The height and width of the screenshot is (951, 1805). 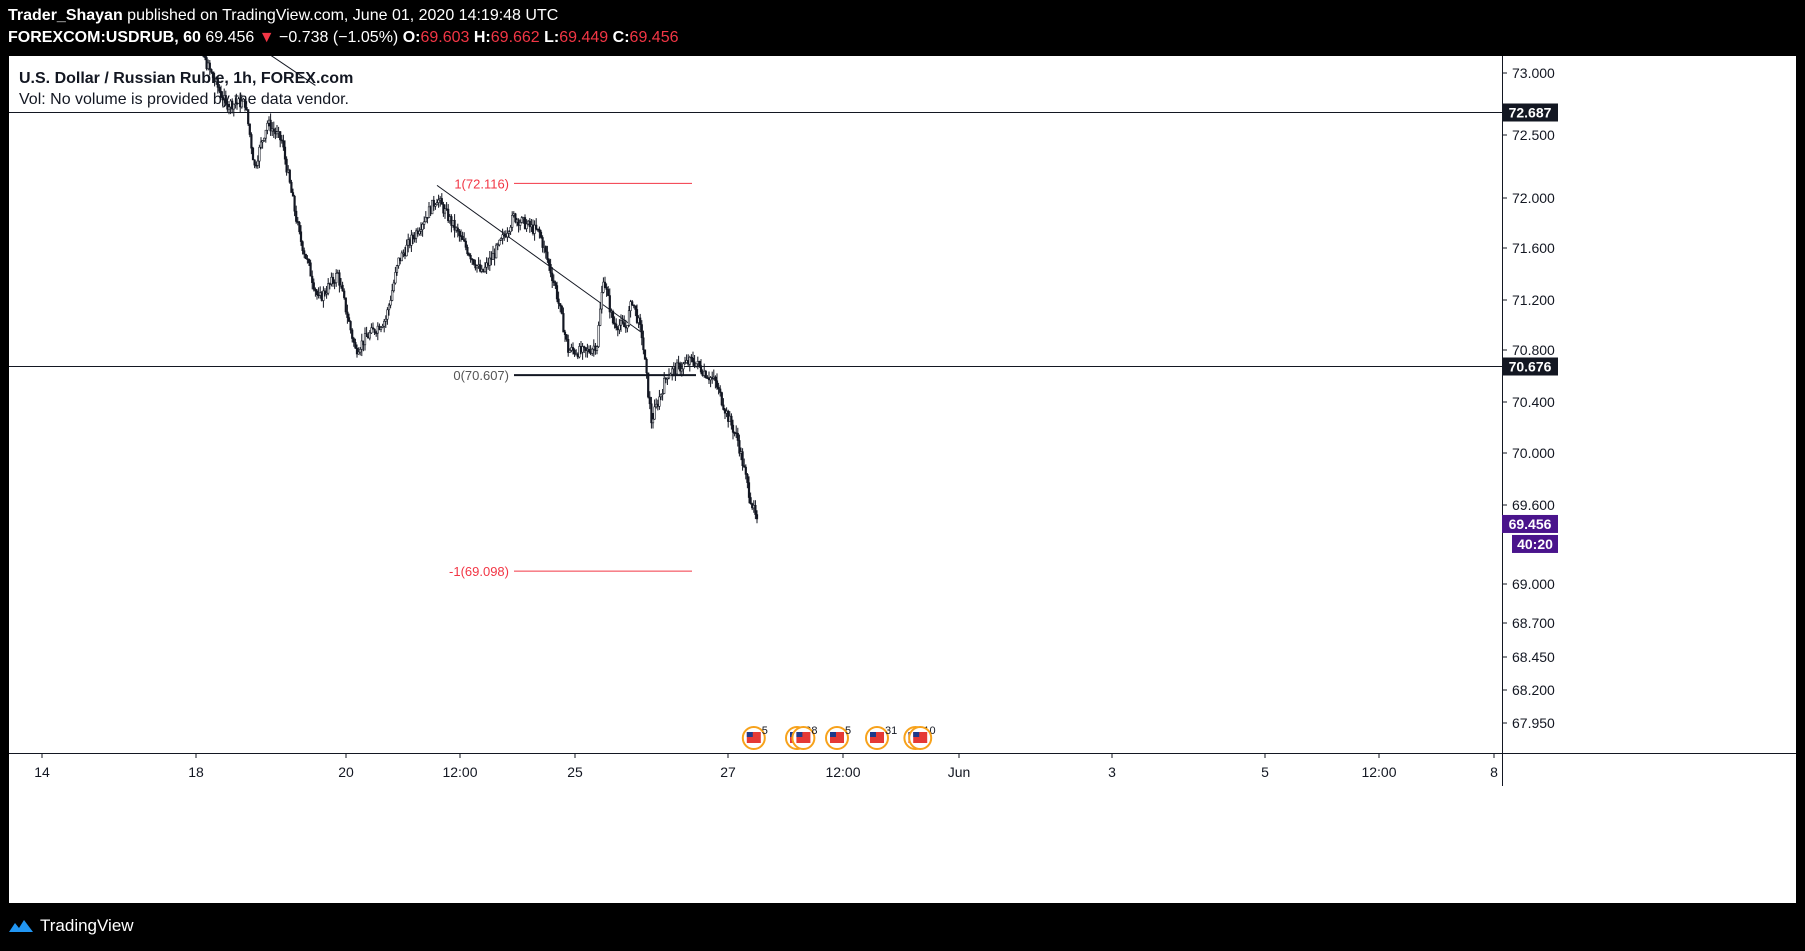 I want to click on down-arrow-icon: ▼, so click(x=266, y=37).